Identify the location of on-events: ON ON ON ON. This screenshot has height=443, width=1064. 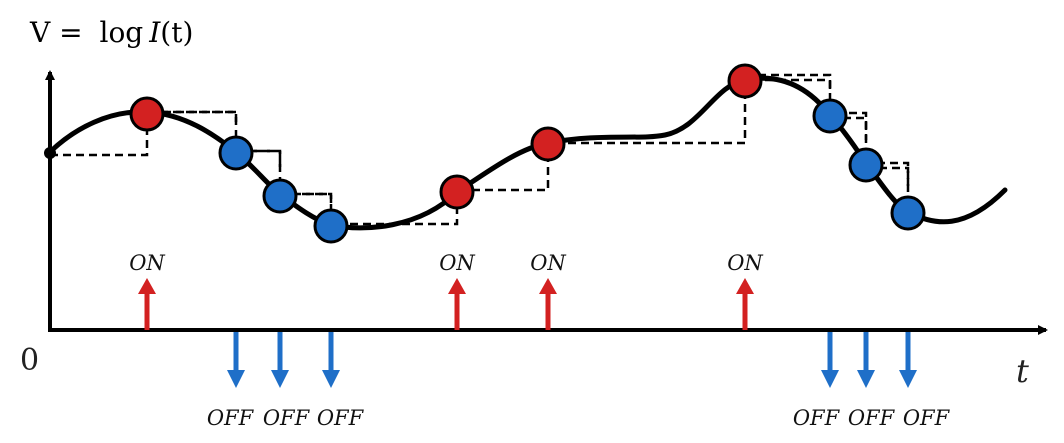
(446, 290).